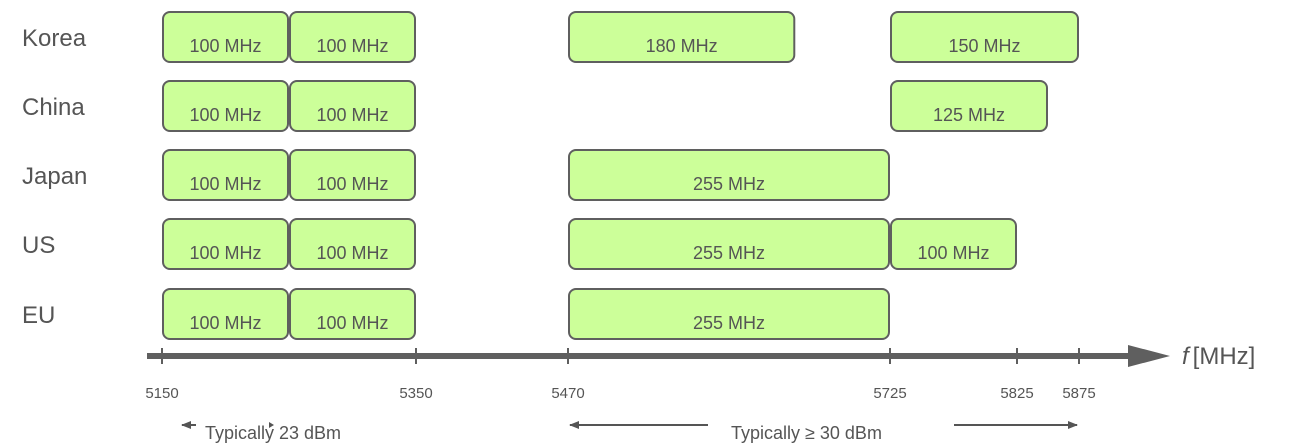 The image size is (1316, 443). What do you see at coordinates (273, 433) in the screenshot?
I see `power-label-low: Typically 23 dBm` at bounding box center [273, 433].